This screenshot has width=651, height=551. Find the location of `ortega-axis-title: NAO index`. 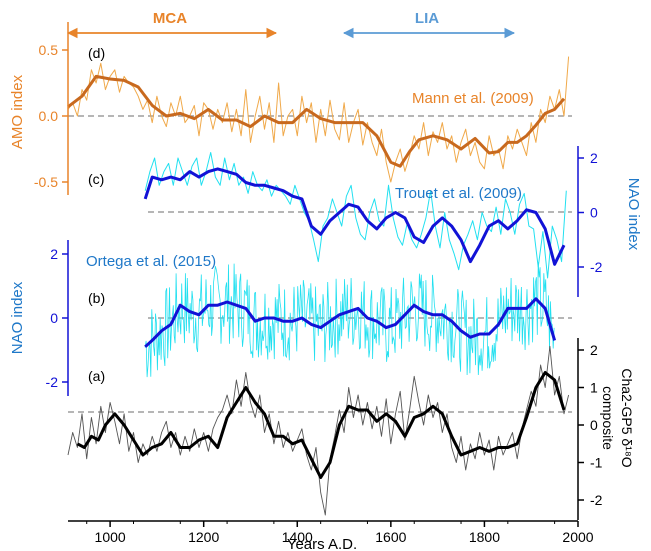

ortega-axis-title: NAO index is located at coordinates (17, 317).